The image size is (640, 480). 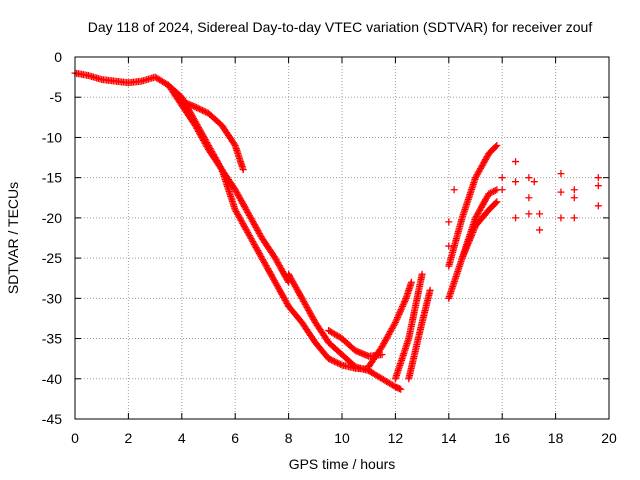 What do you see at coordinates (52, 178) in the screenshot?
I see `y-tick-label: -15` at bounding box center [52, 178].